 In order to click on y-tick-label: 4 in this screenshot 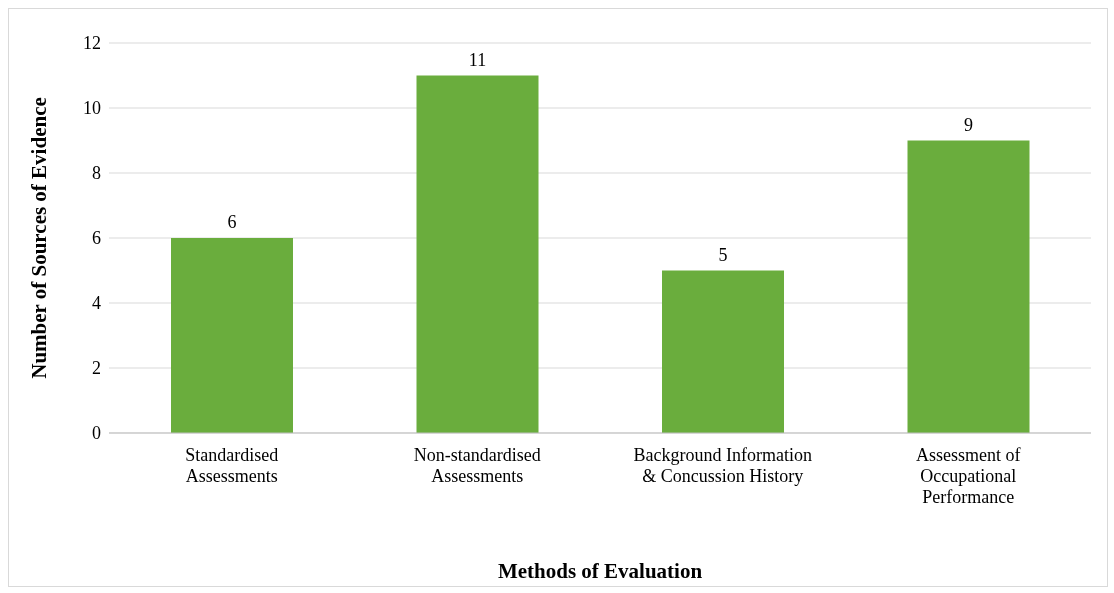, I will do `click(96, 303)`.